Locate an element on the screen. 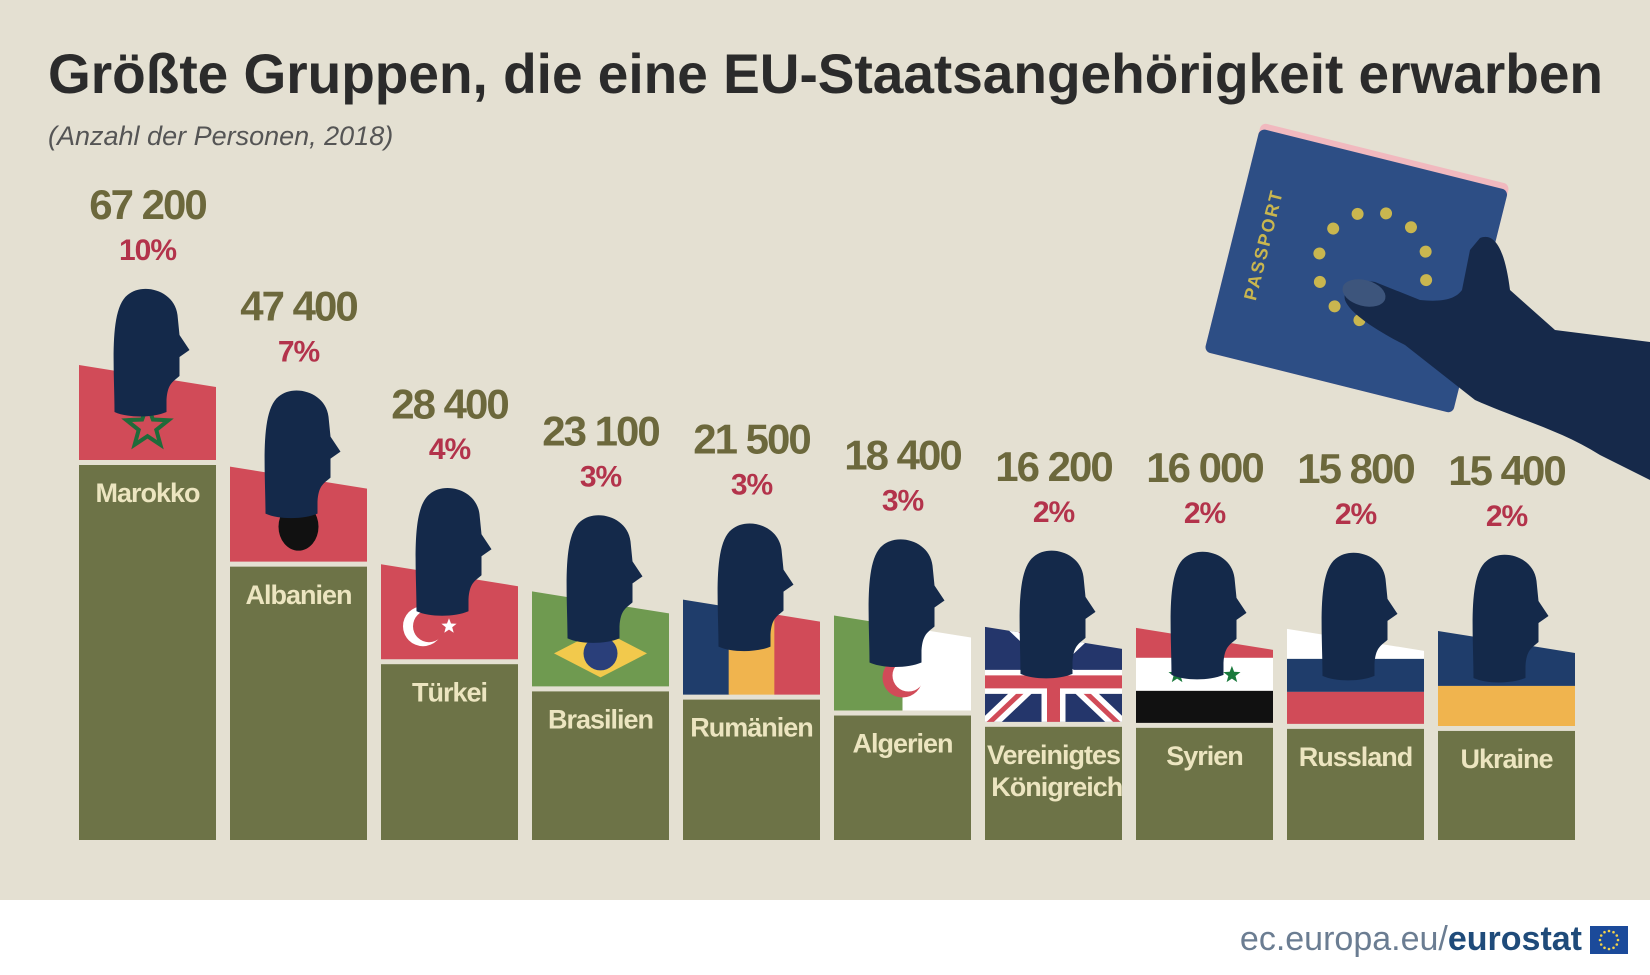  country-group: Russland 15 800 2% is located at coordinates (1355, 642).